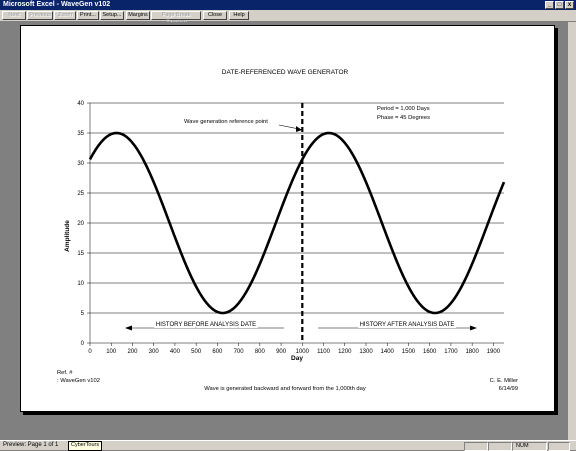 The width and height of the screenshot is (576, 451). What do you see at coordinates (430, 352) in the screenshot?
I see `x-tick-label: 1600` at bounding box center [430, 352].